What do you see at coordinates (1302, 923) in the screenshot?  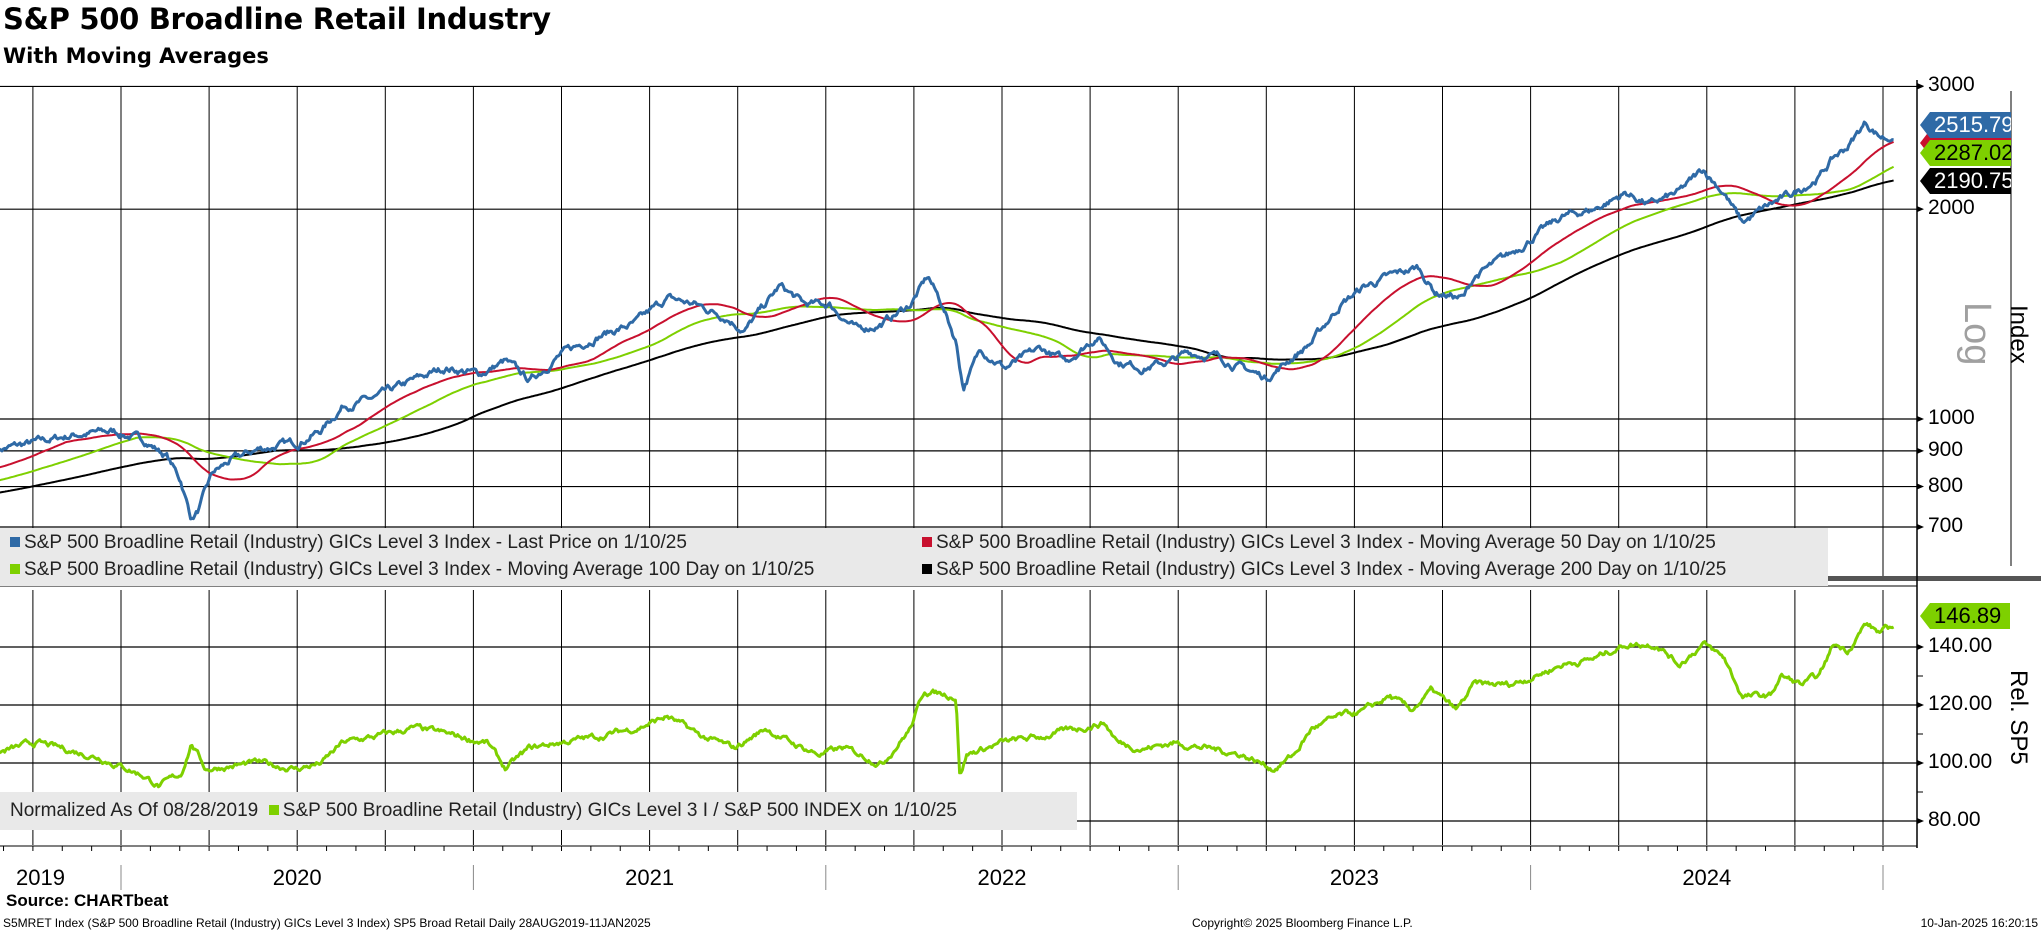 I see `footer-copyright: Copyright© 2025 Bloomberg Finance L.P.` at bounding box center [1302, 923].